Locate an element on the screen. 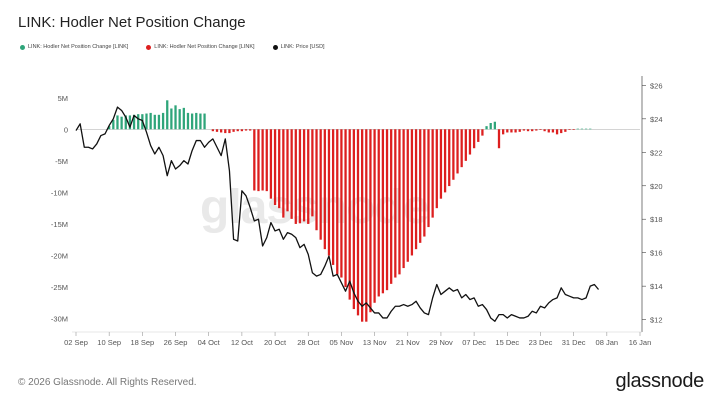  legend-label-price: LINK: Price [USD] is located at coordinates (302, 47).